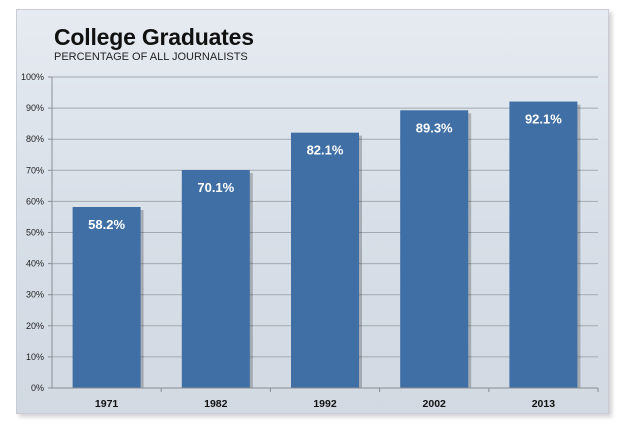  What do you see at coordinates (325, 150) in the screenshot?
I see `data-label: 82.1%` at bounding box center [325, 150].